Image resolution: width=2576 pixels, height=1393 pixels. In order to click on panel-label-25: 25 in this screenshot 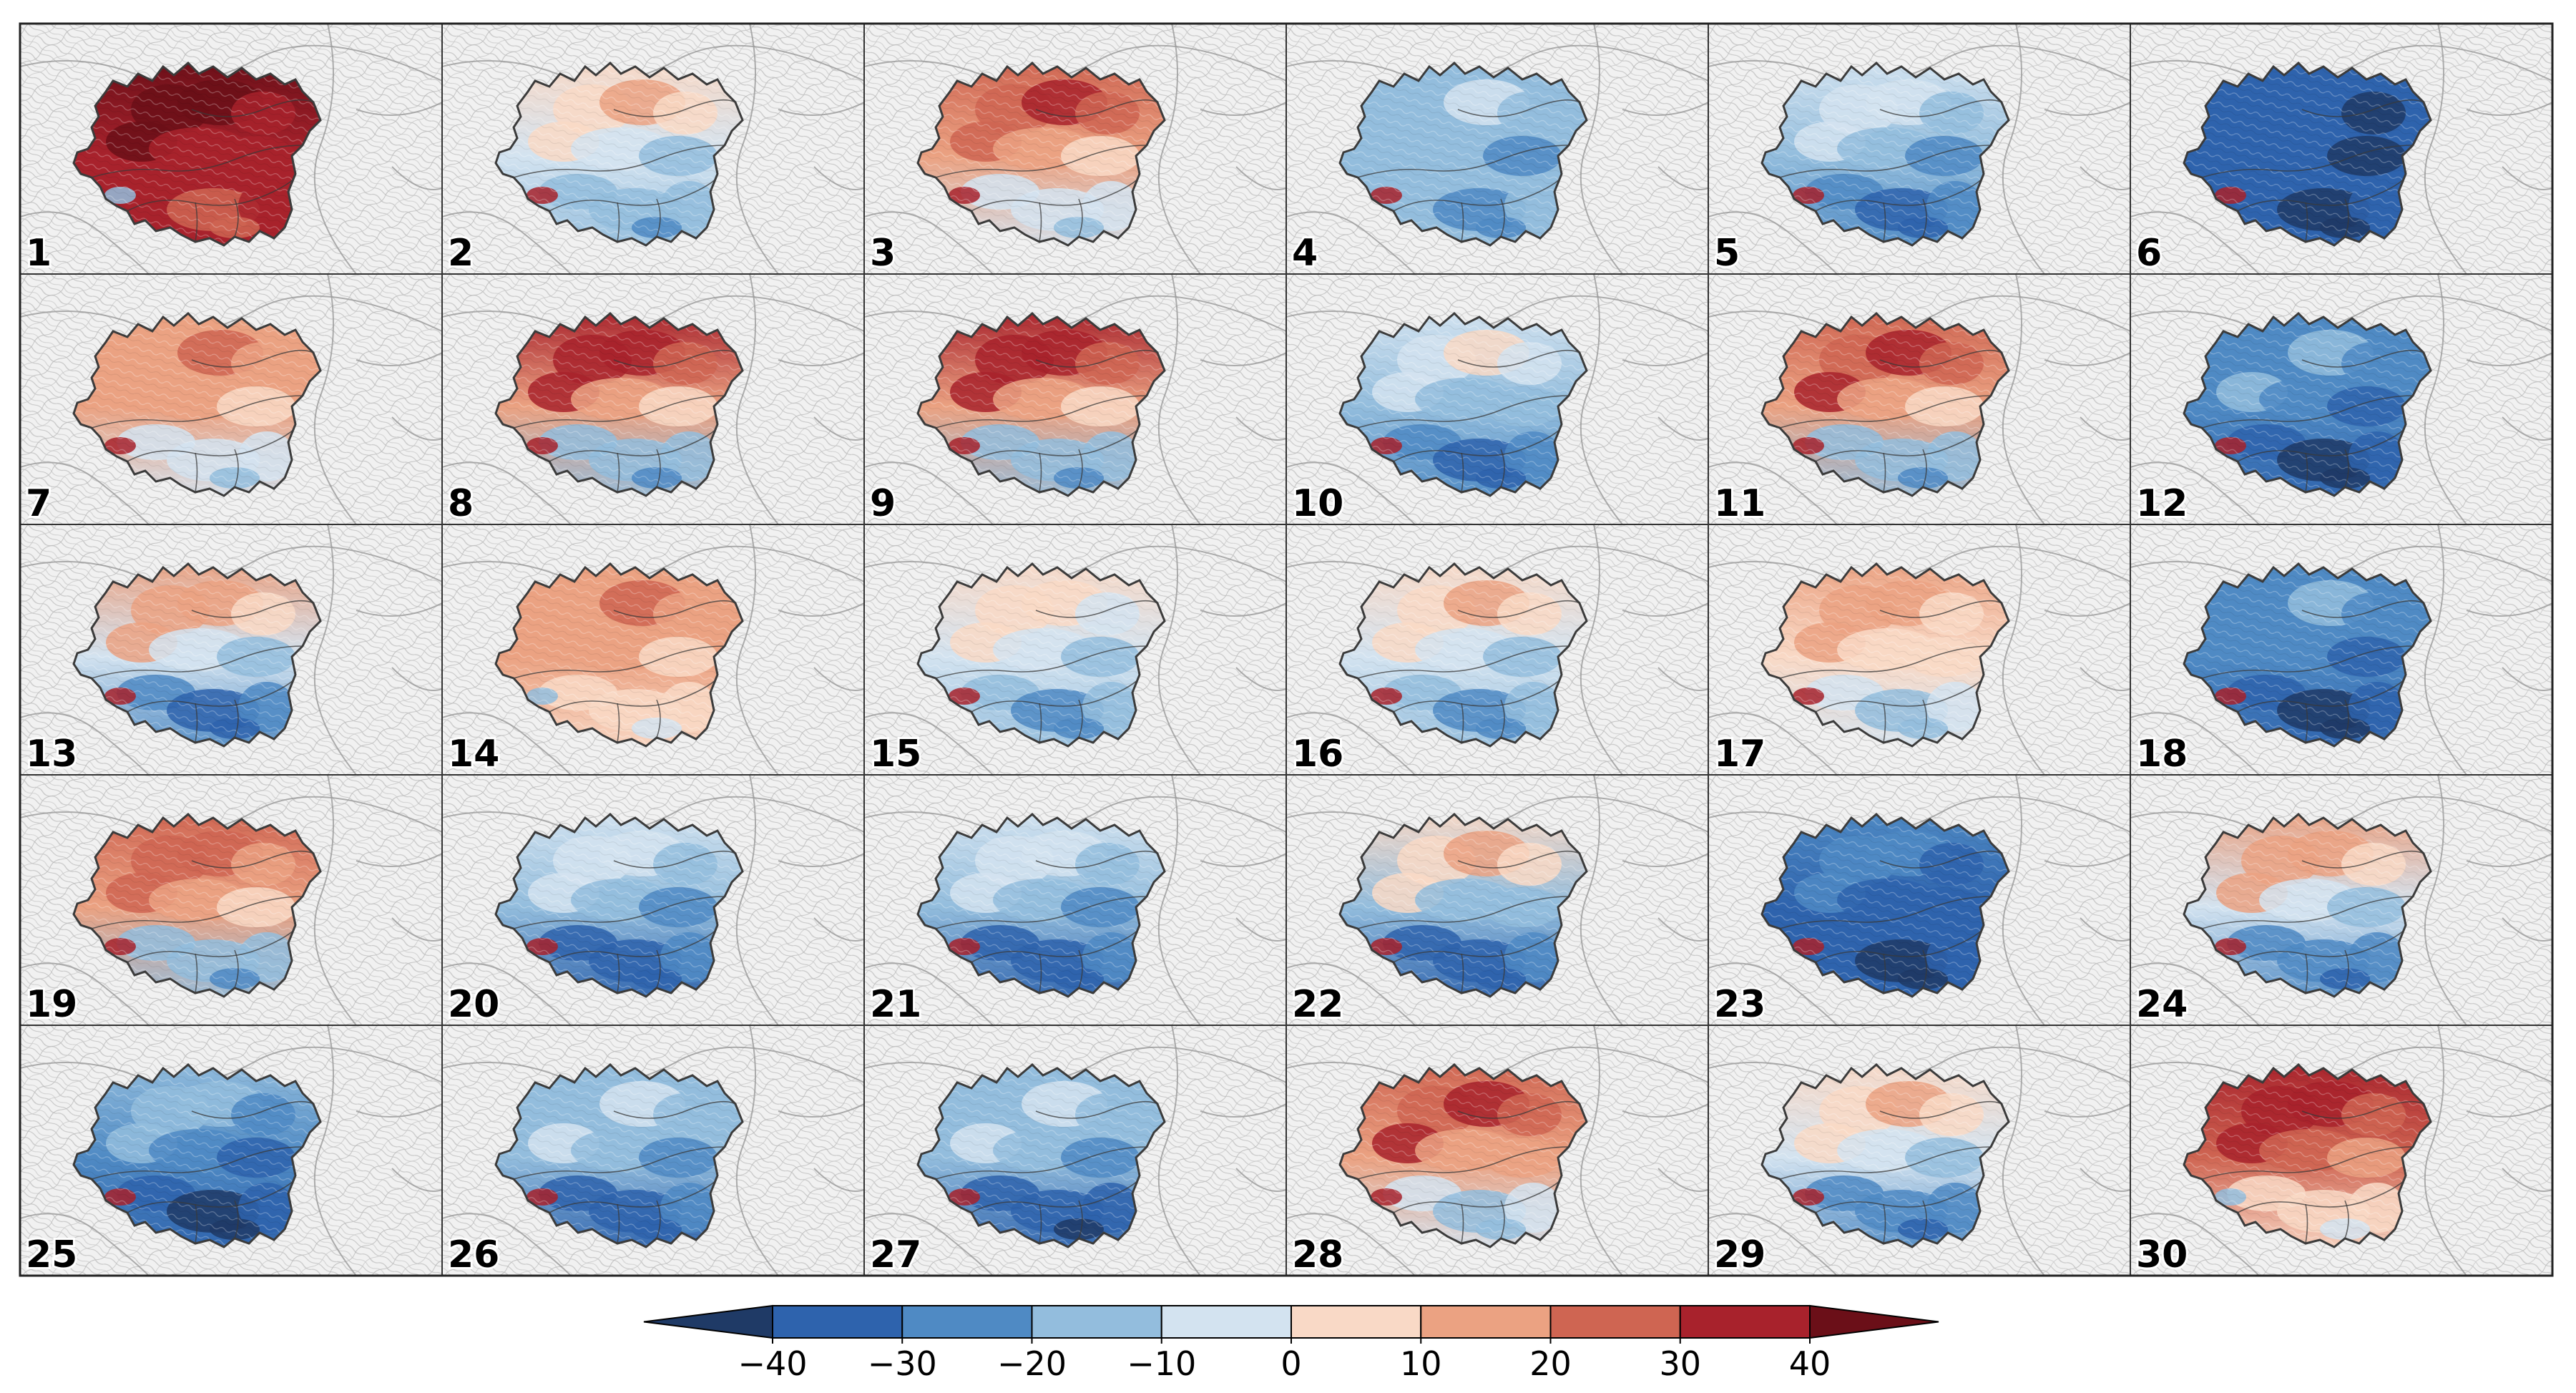, I will do `click(52, 1254)`.